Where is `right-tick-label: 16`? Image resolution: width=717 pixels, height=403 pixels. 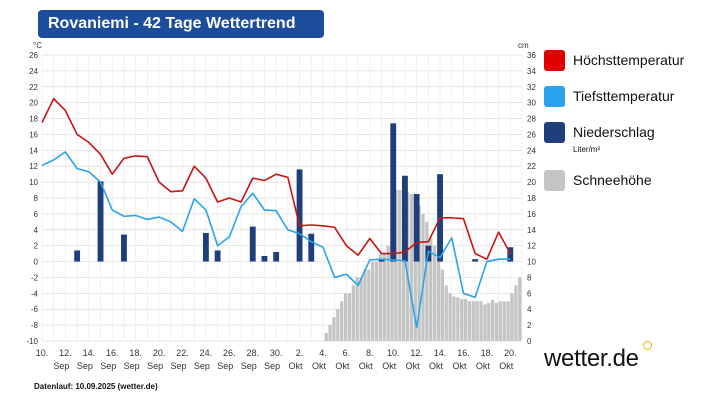 right-tick-label: 16 is located at coordinates (531, 214).